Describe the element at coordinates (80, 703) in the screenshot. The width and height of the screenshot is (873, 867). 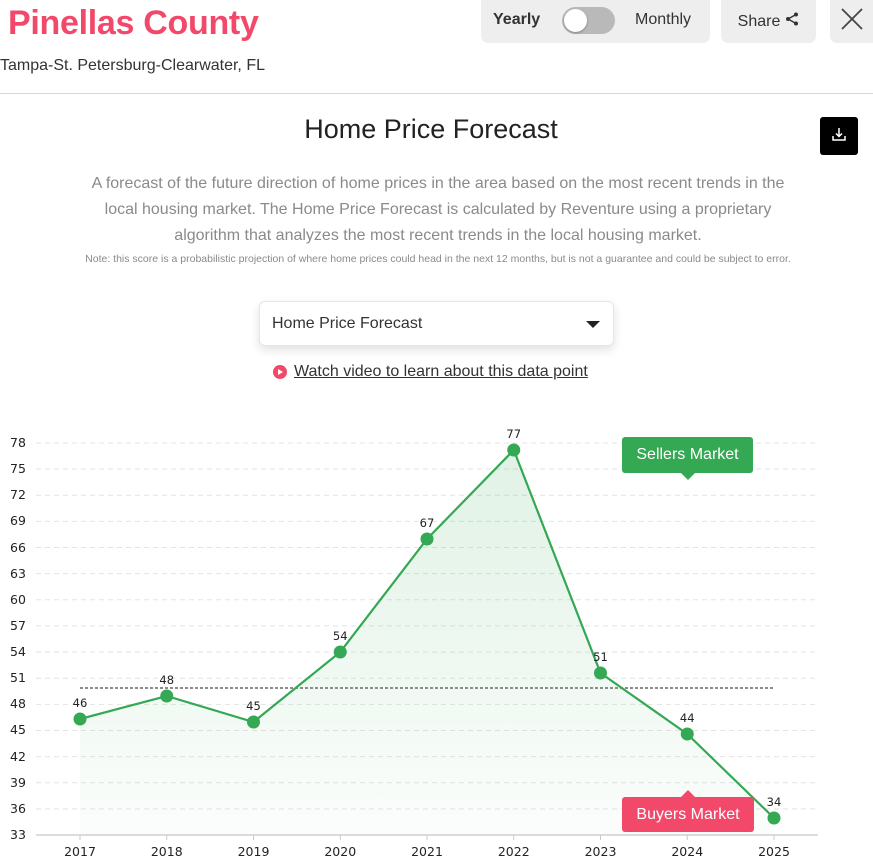
I see `data-point-label: 46` at that location.